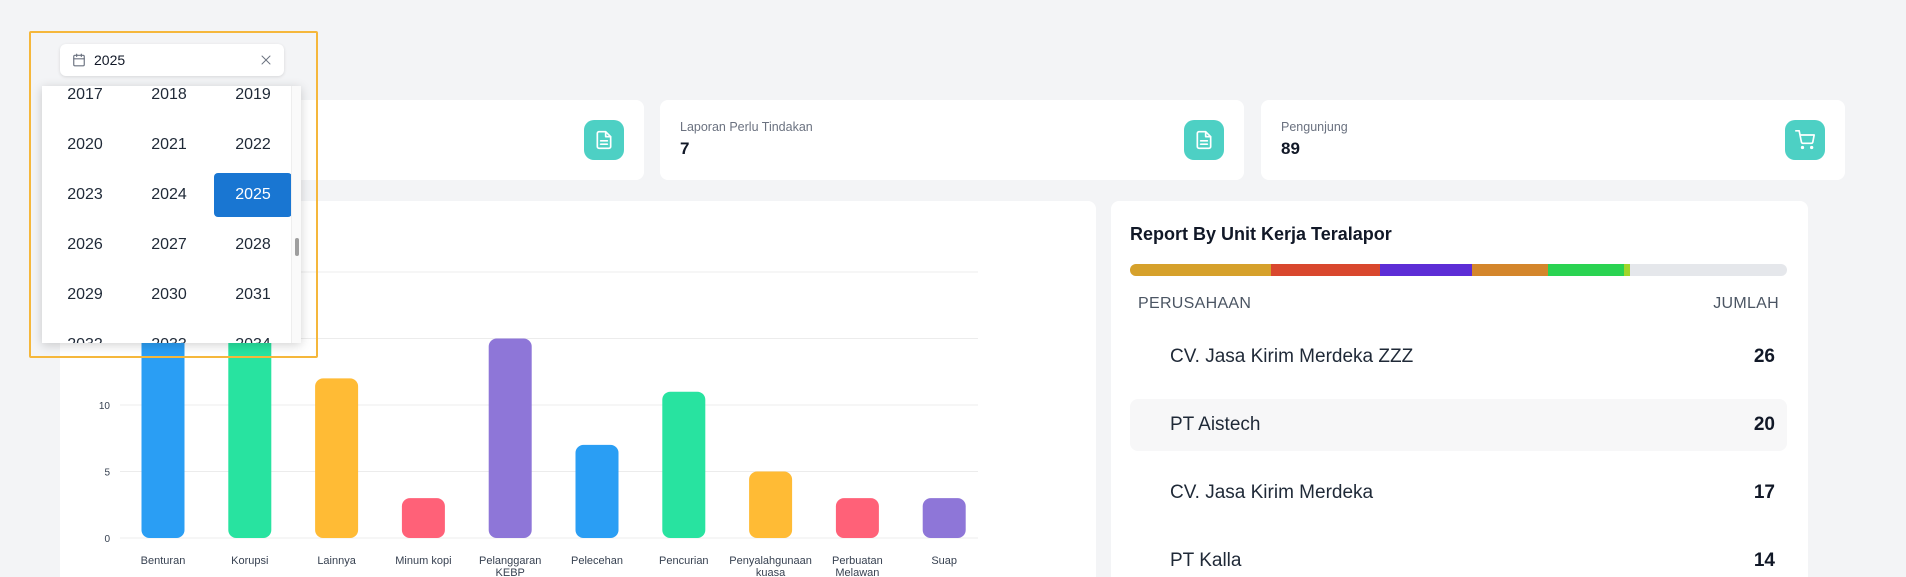  I want to click on company-amount: 20, so click(1764, 424).